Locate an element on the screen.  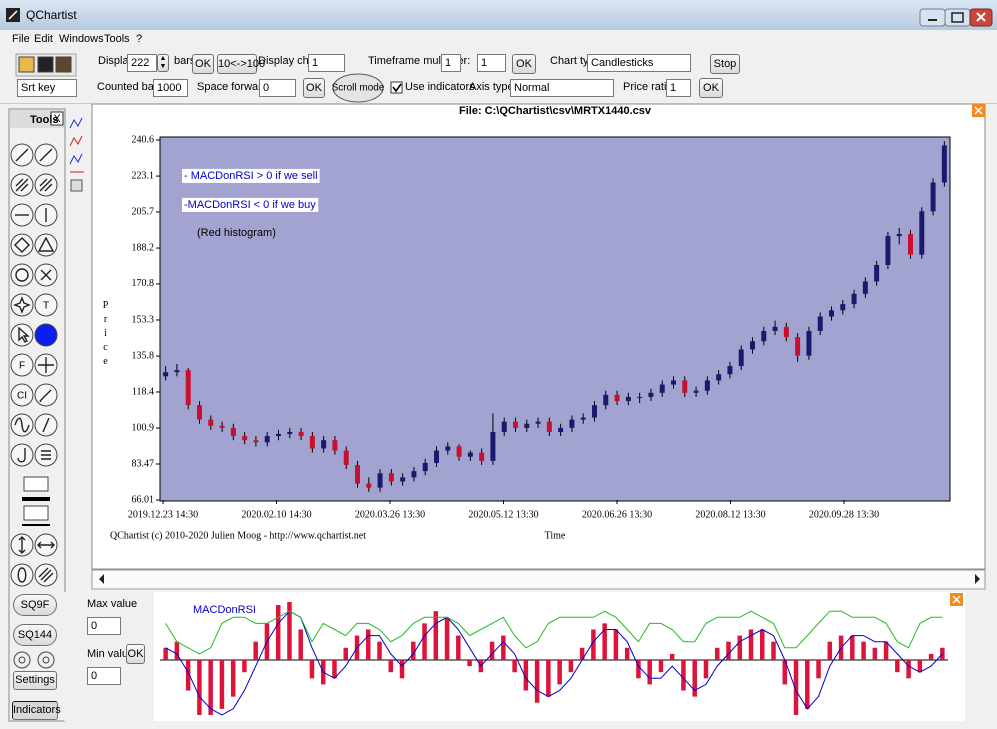
maximize-button is located at coordinates (957, 17).